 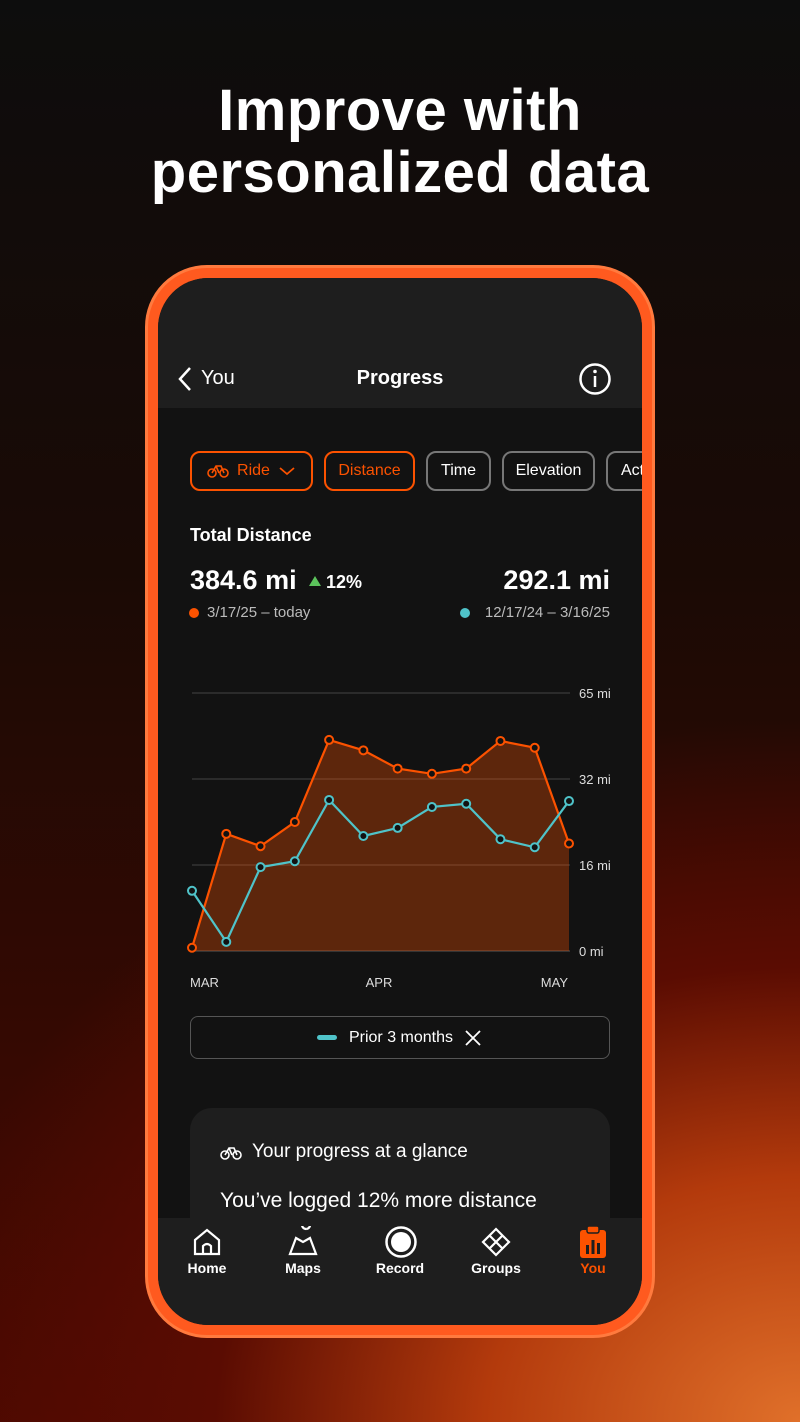 What do you see at coordinates (595, 865) in the screenshot?
I see `y-tick-label: 16 mi` at bounding box center [595, 865].